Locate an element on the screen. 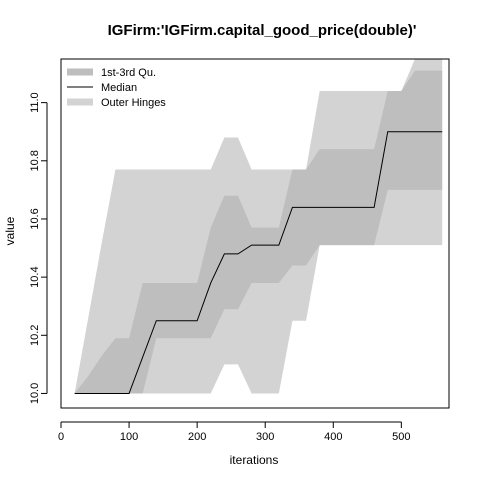  legend-label: 1st-3rd Qu. is located at coordinates (128, 73).